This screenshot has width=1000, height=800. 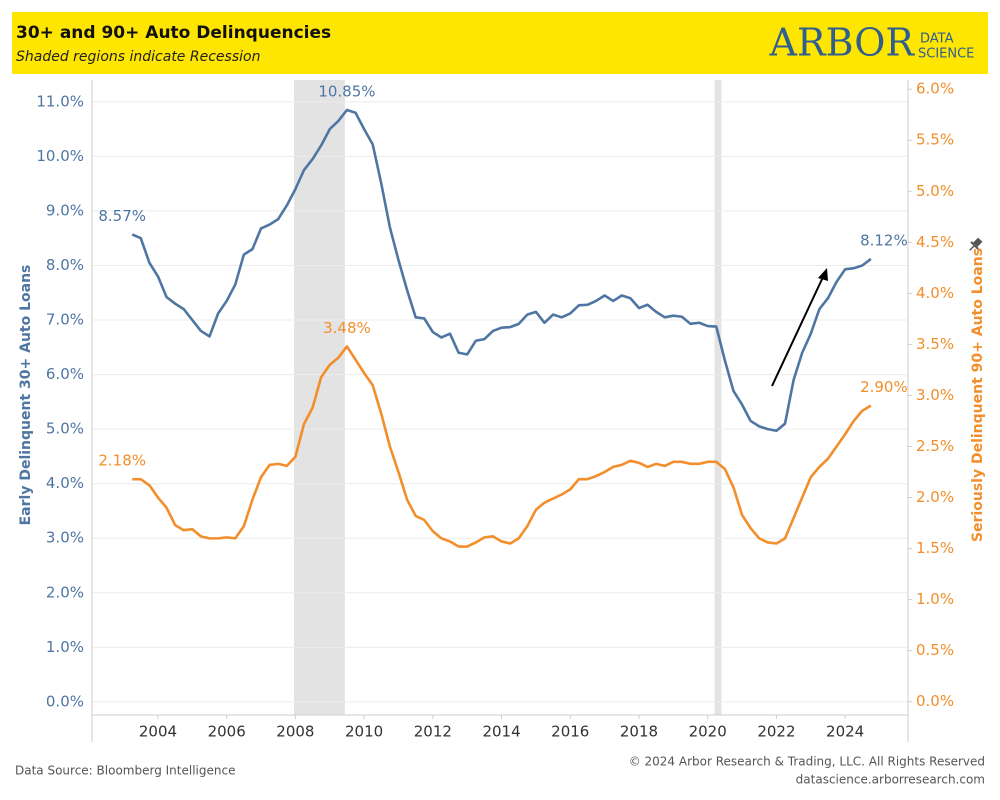 What do you see at coordinates (65, 592) in the screenshot?
I see `y-tick-label: 2.0%` at bounding box center [65, 592].